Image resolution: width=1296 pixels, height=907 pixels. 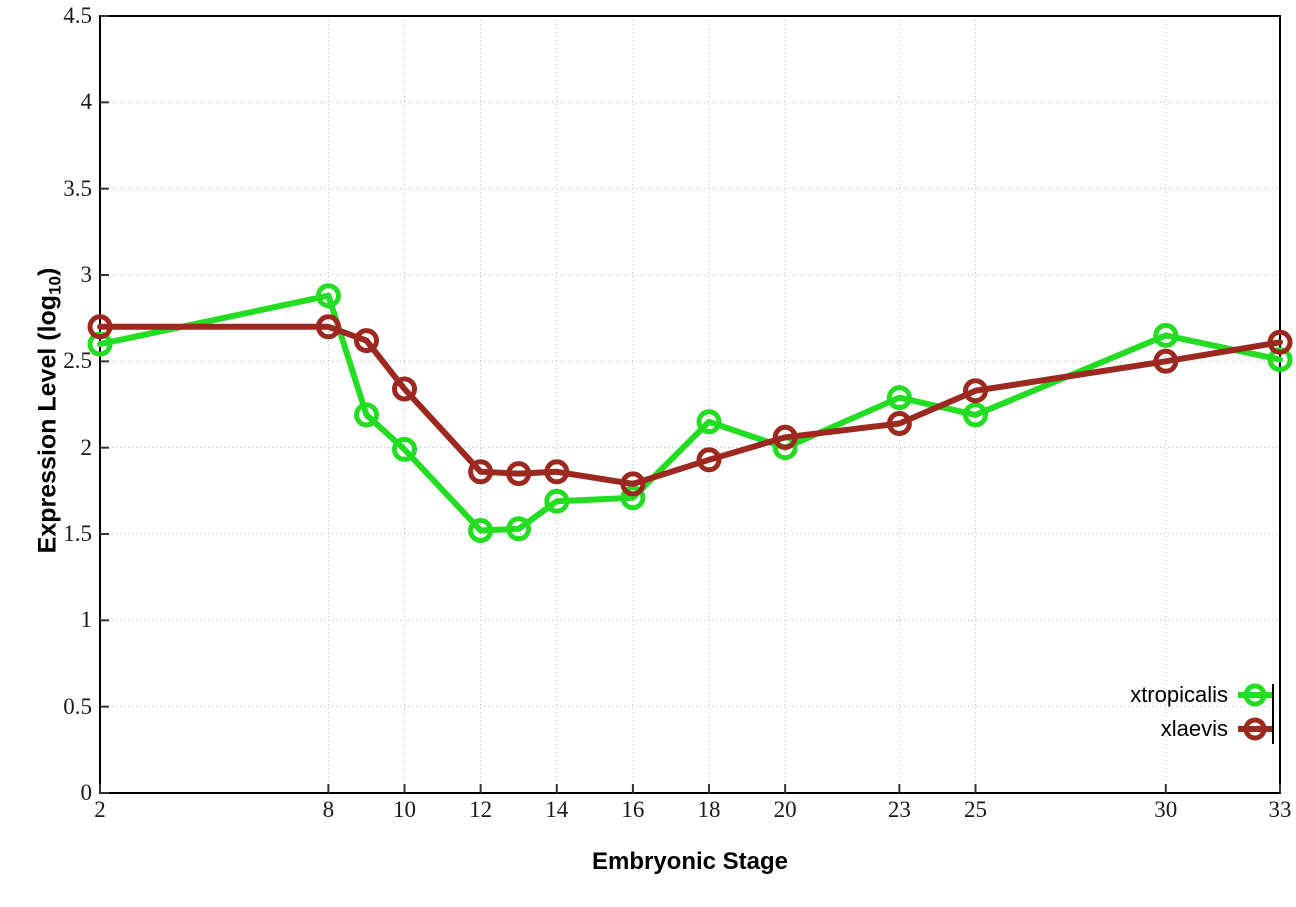 I want to click on chart-legend: xtropicalis xlaevis, so click(x=1166, y=712).